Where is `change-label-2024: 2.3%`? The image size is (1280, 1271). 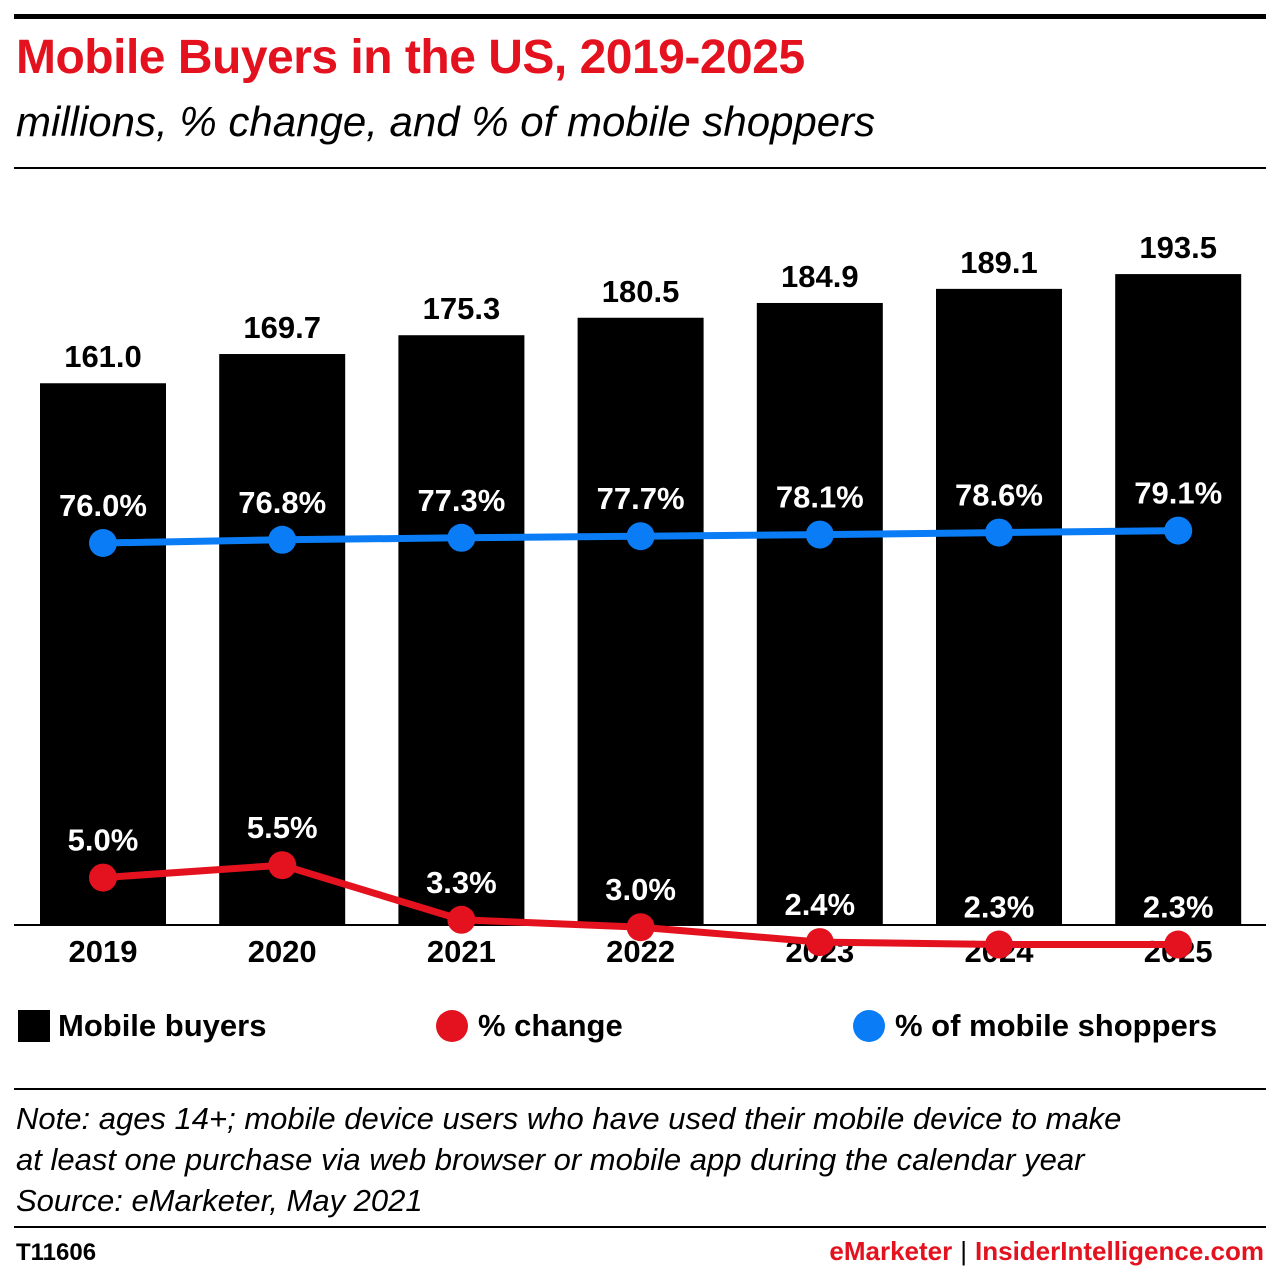
change-label-2024: 2.3% is located at coordinates (999, 907).